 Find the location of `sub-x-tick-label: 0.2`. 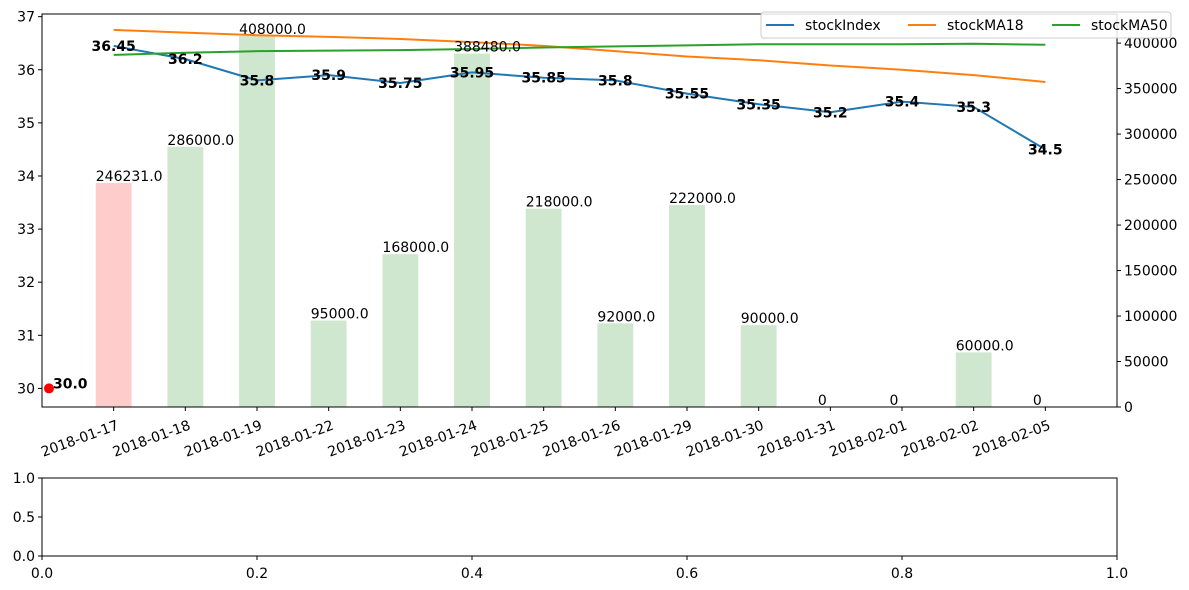

sub-x-tick-label: 0.2 is located at coordinates (257, 574).